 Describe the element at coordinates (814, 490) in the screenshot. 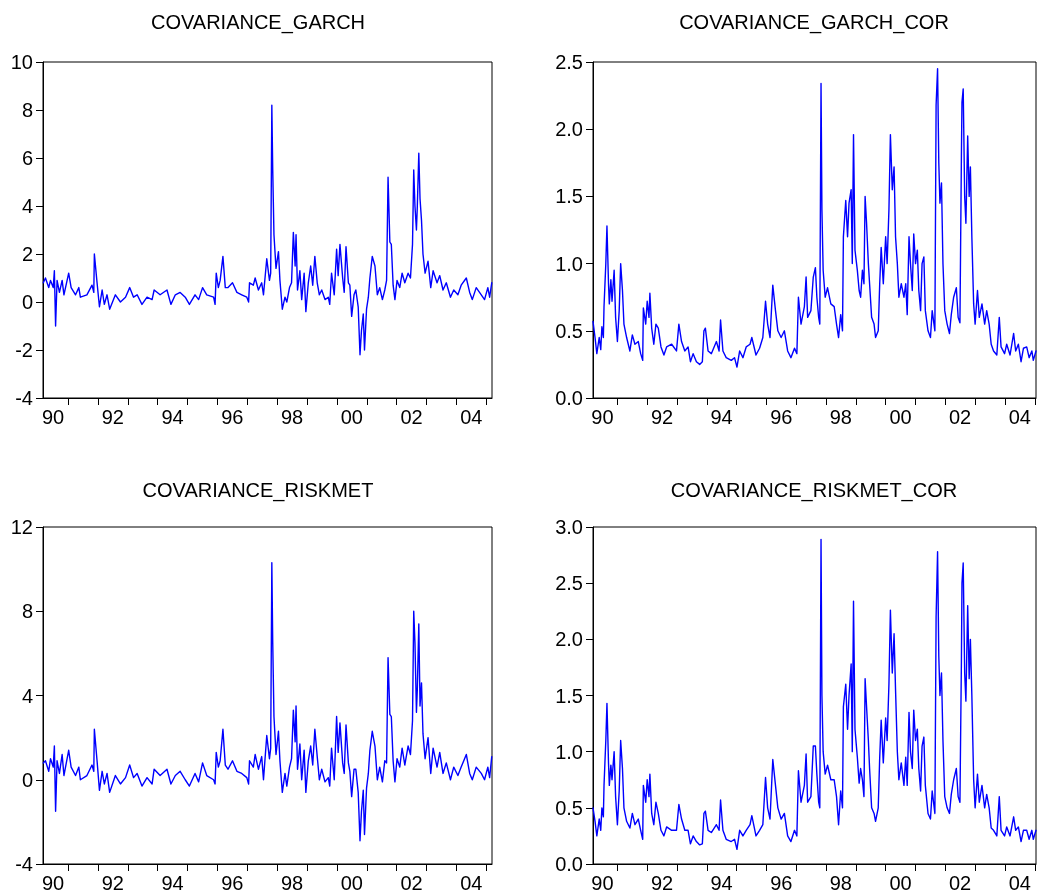

I see `chart-title: COVARIANCE_RISKMET_COR` at that location.